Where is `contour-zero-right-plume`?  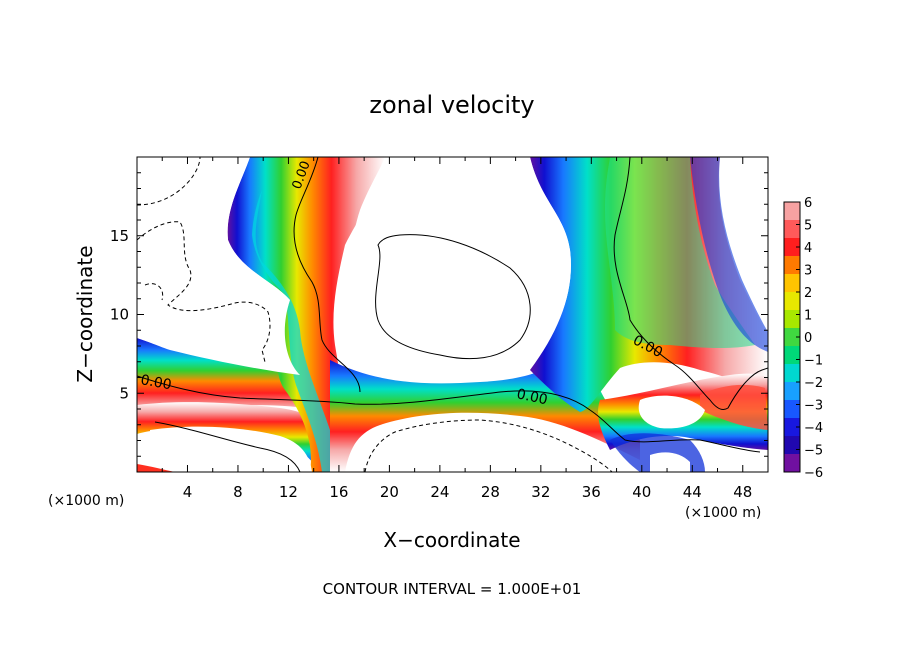
contour-zero-right-plume is located at coordinates (690, 284).